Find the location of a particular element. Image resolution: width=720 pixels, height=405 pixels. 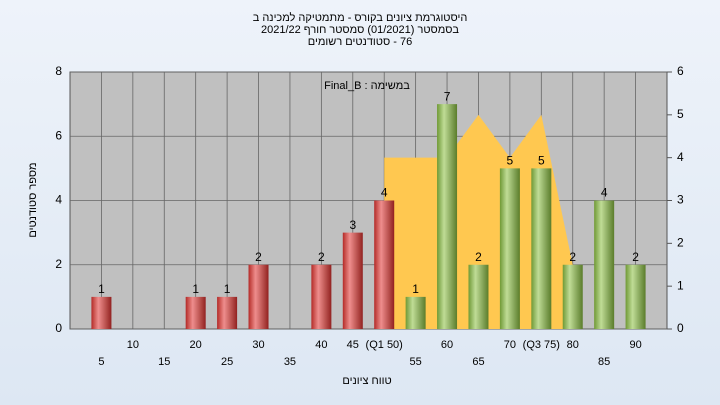

x-tick-label: 40 is located at coordinates (321, 345).